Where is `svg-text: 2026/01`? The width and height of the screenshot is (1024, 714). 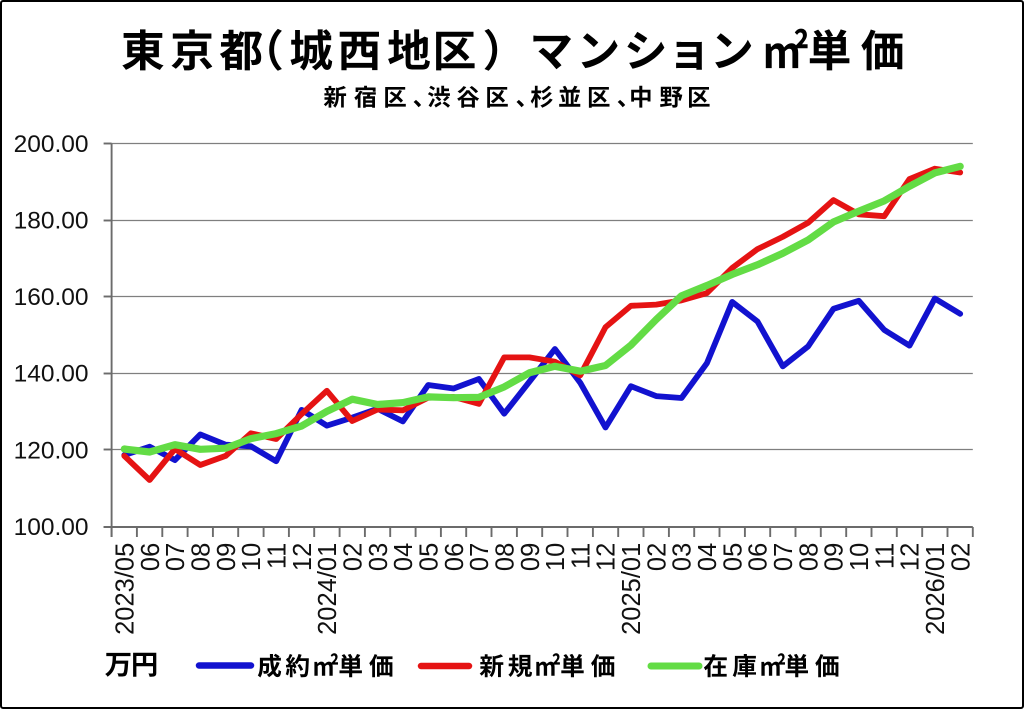 svg-text: 2026/01 is located at coordinates (936, 589).